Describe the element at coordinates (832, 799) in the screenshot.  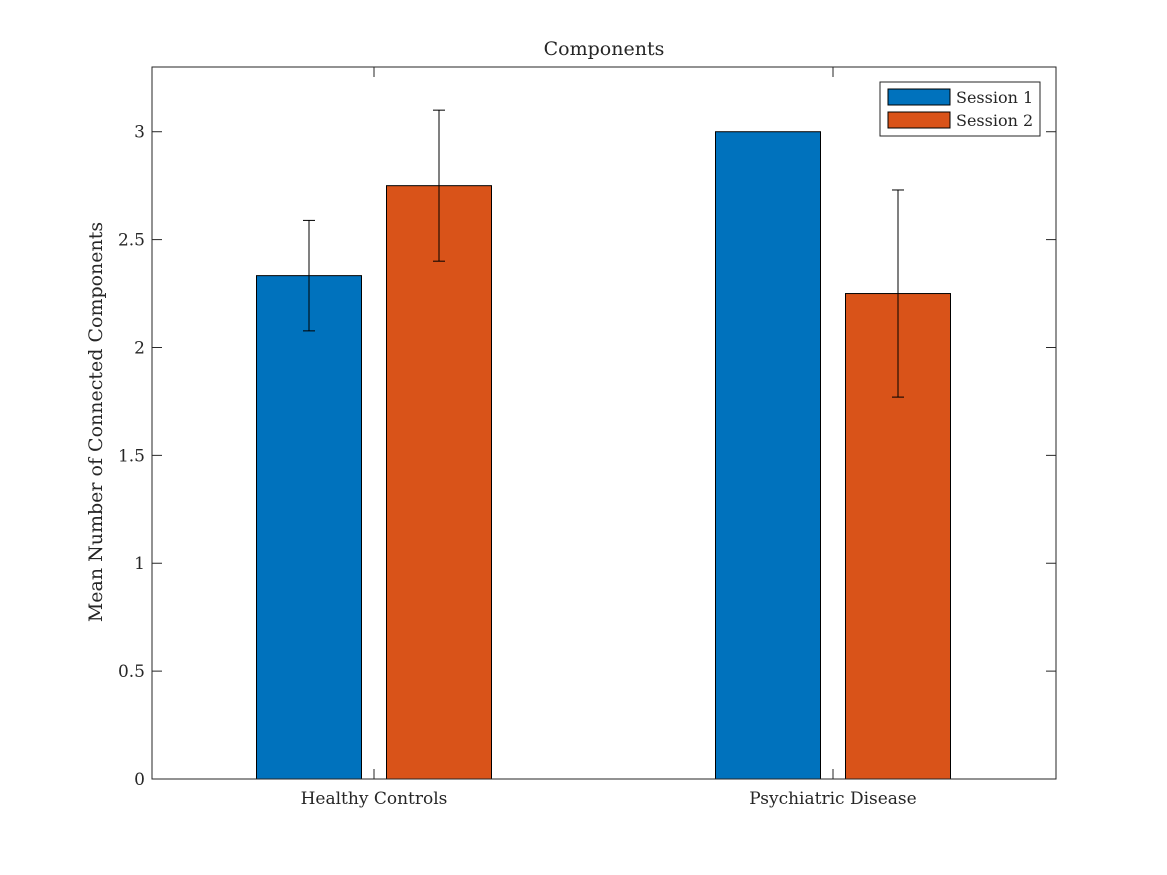
I see `x-tick-label: Psychiatric Disease` at that location.